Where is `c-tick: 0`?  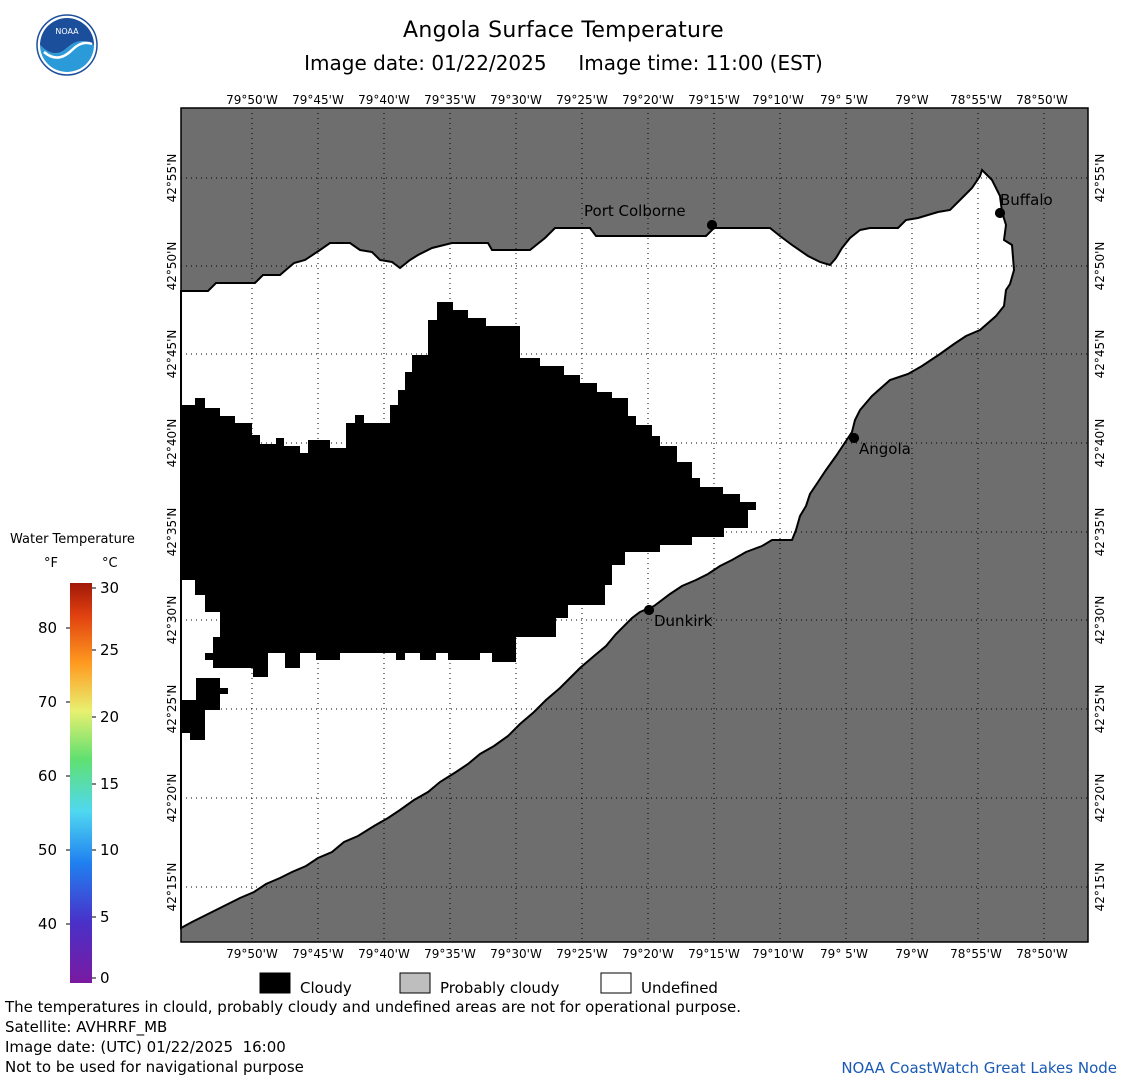
c-tick: 0 is located at coordinates (105, 978).